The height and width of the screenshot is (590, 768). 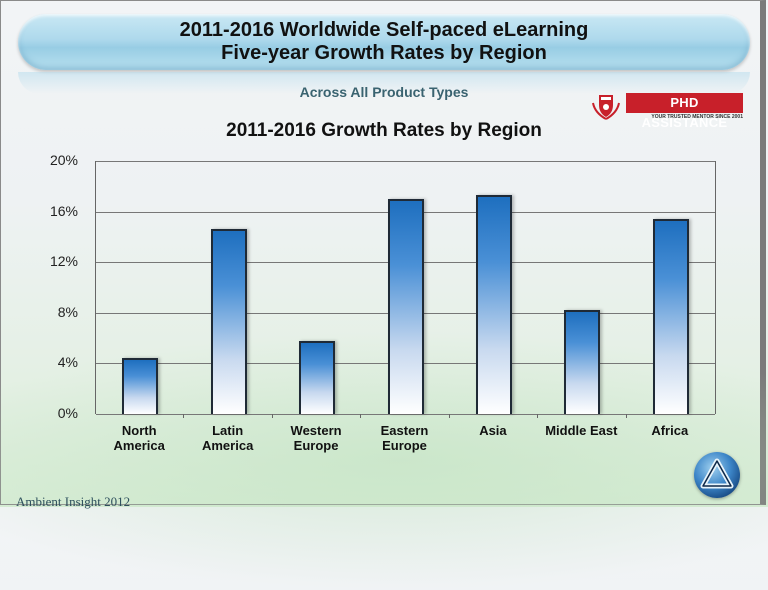 What do you see at coordinates (405, 306) in the screenshot?
I see `bar-eastern-europe` at bounding box center [405, 306].